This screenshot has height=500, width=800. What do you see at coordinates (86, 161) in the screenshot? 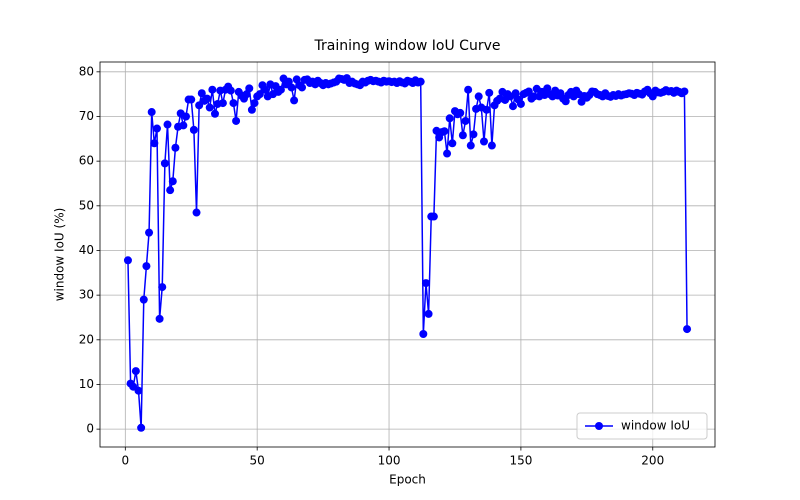
I see `y-tick-label: 60` at bounding box center [86, 161].